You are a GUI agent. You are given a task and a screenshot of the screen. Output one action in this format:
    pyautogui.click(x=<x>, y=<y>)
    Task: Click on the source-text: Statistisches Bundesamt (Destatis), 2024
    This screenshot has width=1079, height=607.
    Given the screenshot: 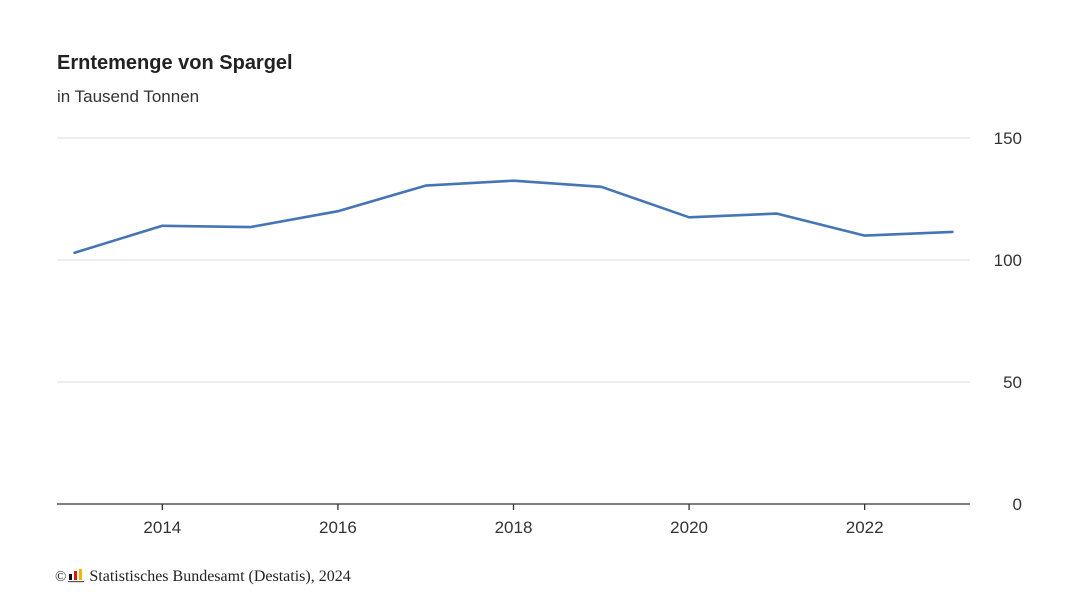 What is the action you would take?
    pyautogui.click(x=220, y=576)
    